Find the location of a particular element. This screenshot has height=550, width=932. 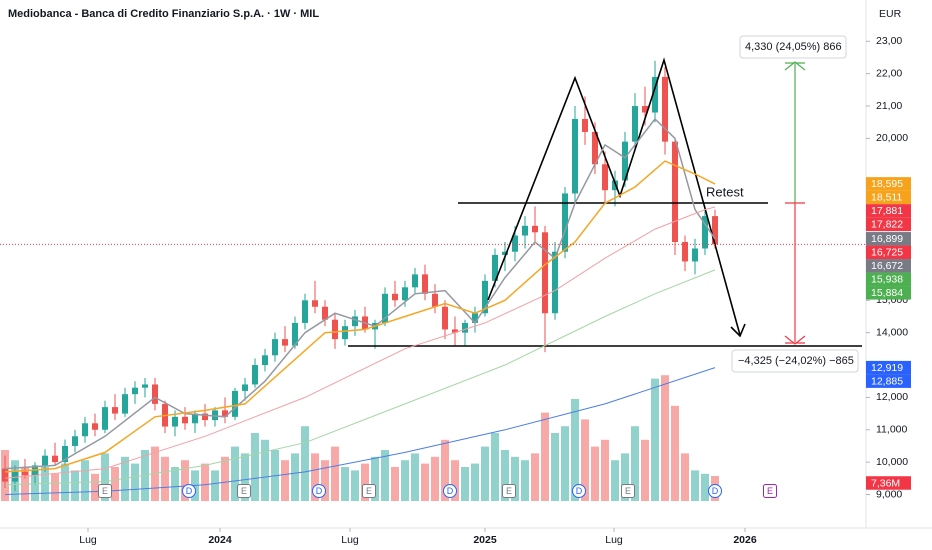

y-tick-label: 21,00 is located at coordinates (889, 106).